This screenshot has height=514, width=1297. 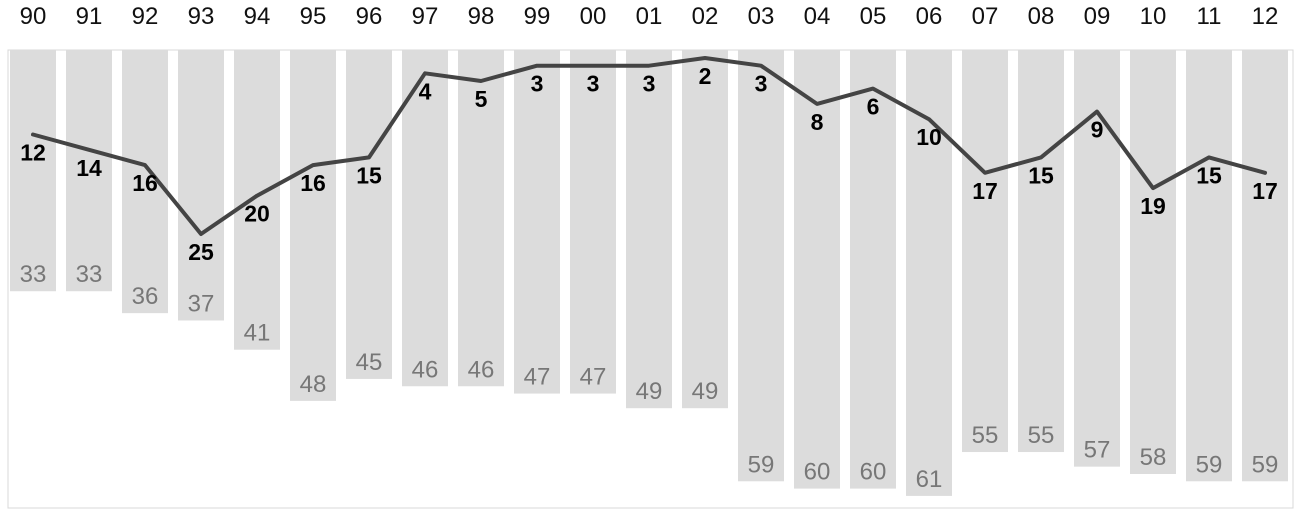 What do you see at coordinates (1097, 16) in the screenshot?
I see `category-label: 09` at bounding box center [1097, 16].